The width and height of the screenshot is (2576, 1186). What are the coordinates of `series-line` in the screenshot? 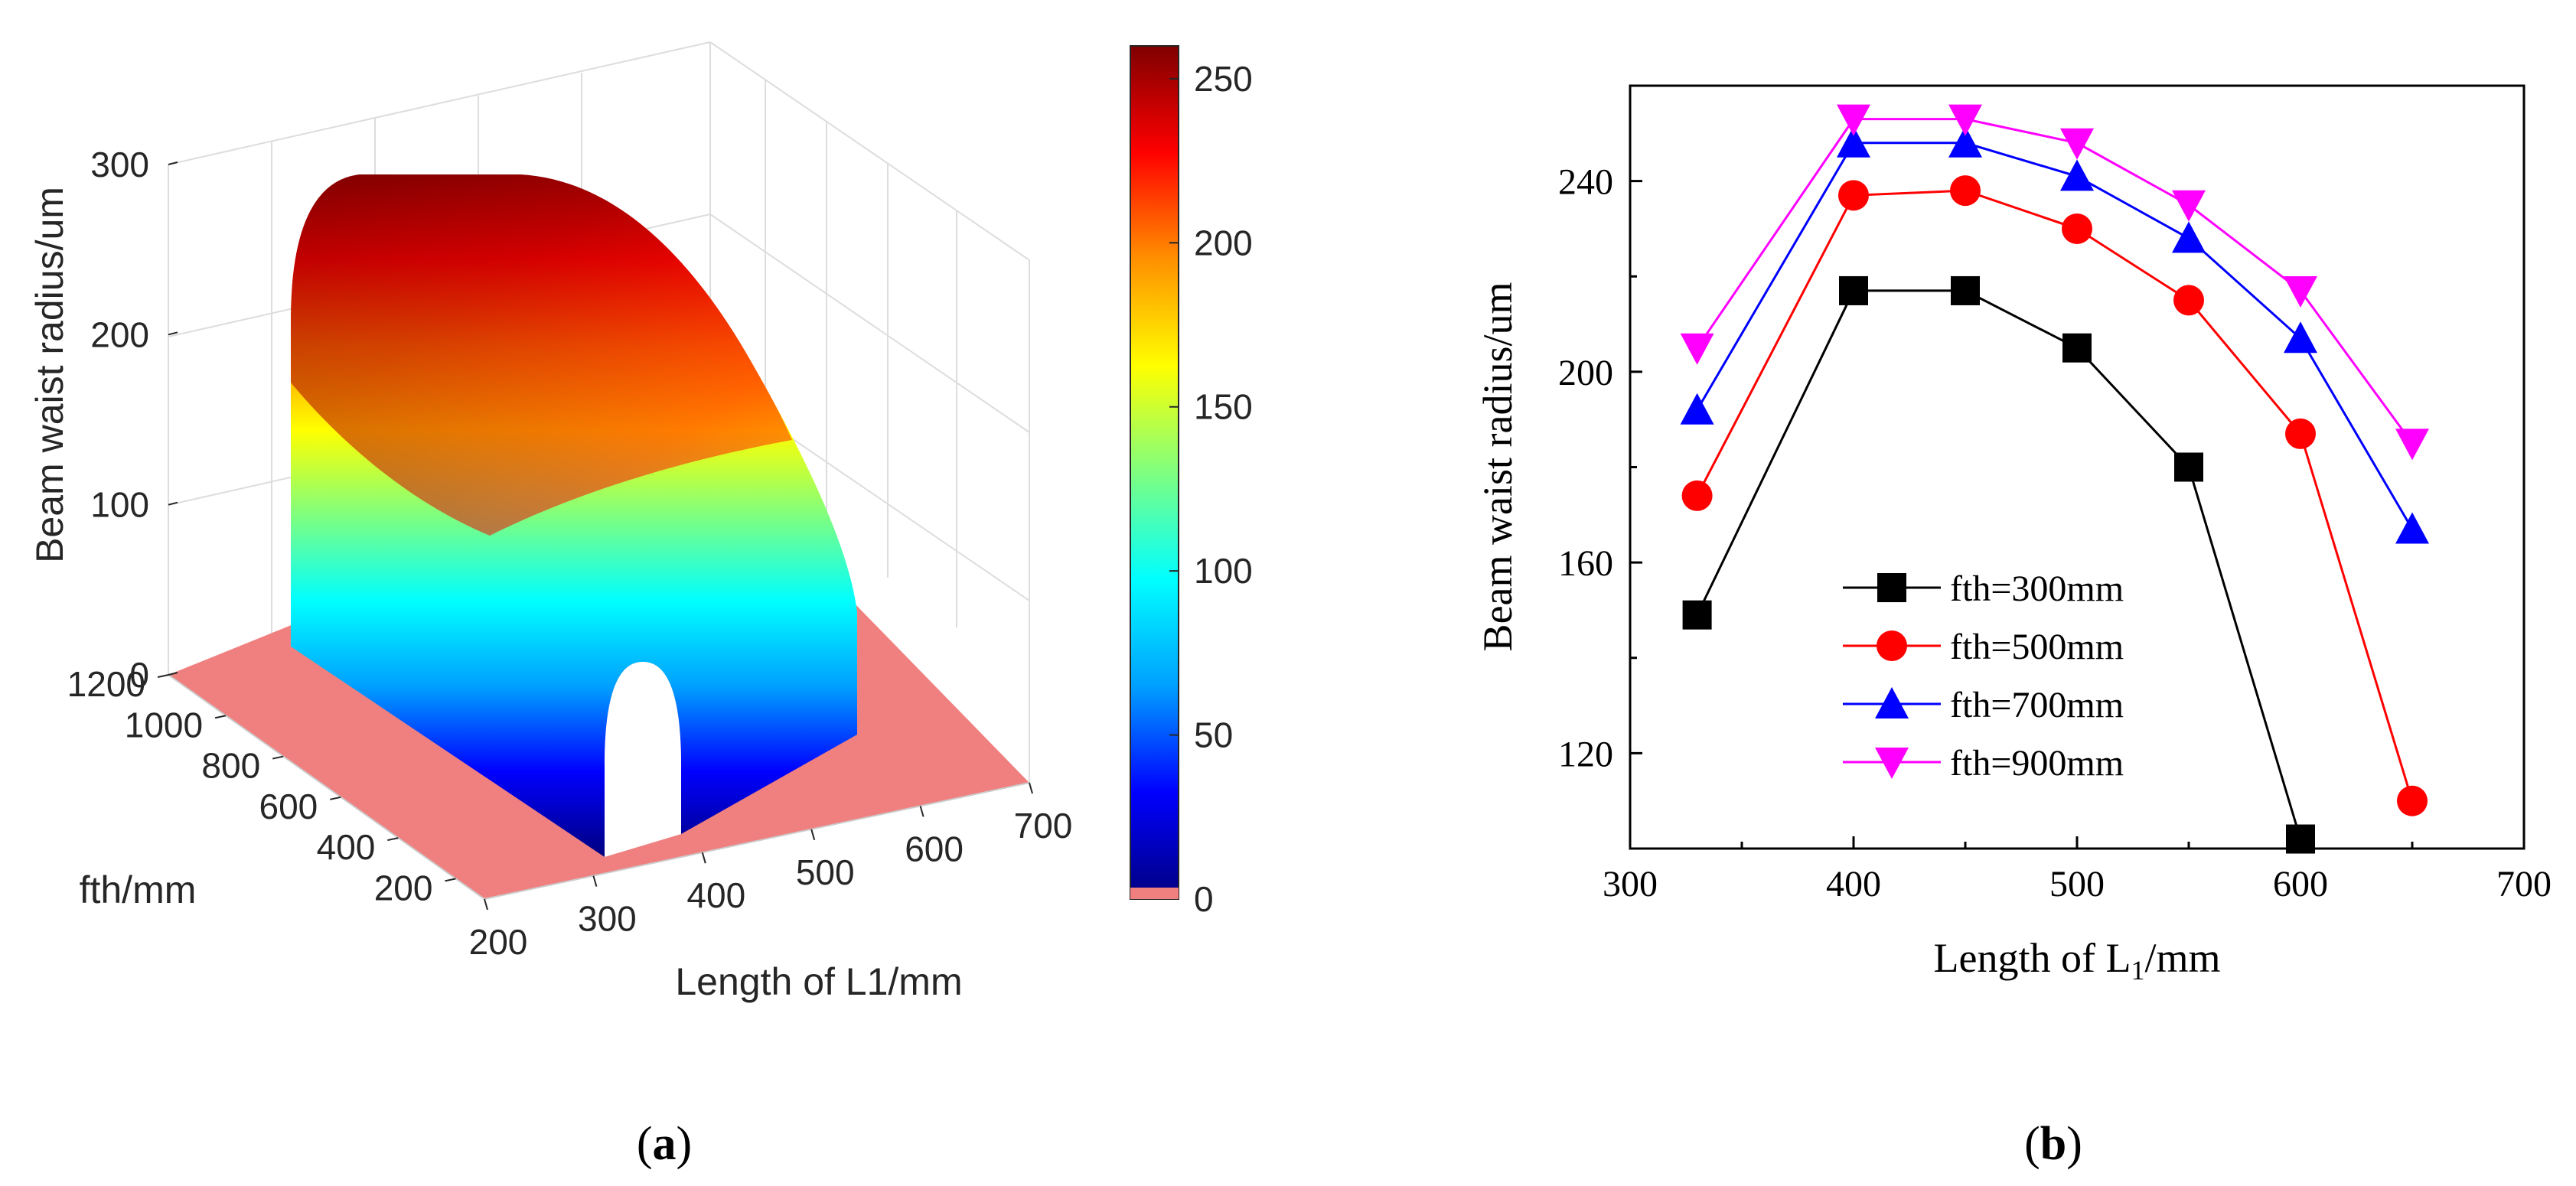 It's located at (1999, 564).